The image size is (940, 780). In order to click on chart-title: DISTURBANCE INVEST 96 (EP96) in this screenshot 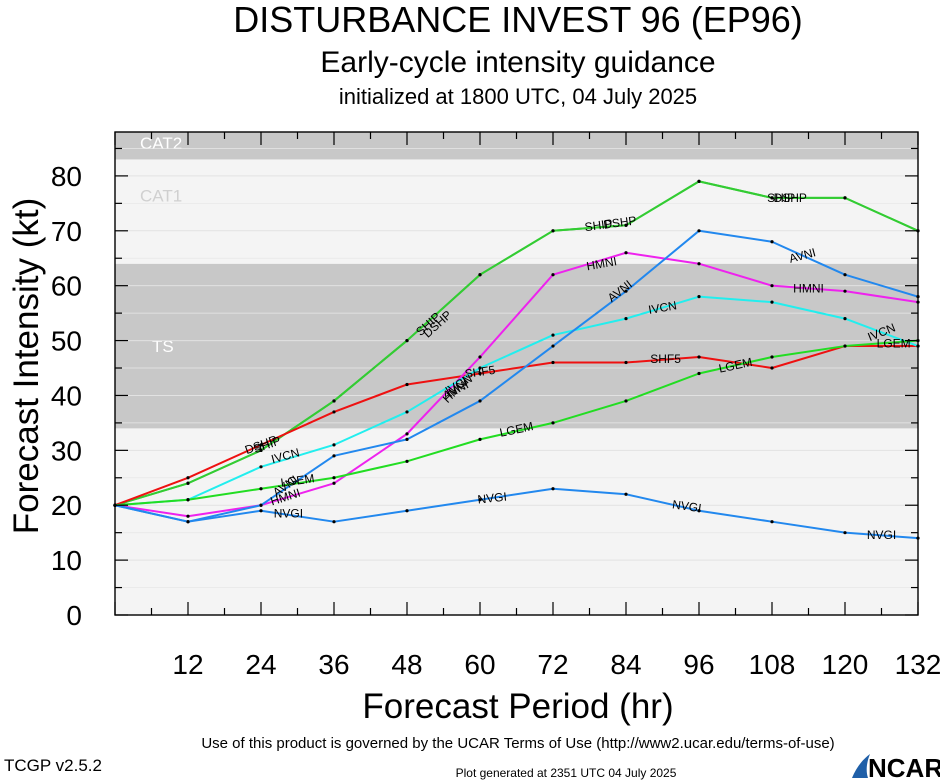, I will do `click(518, 20)`.